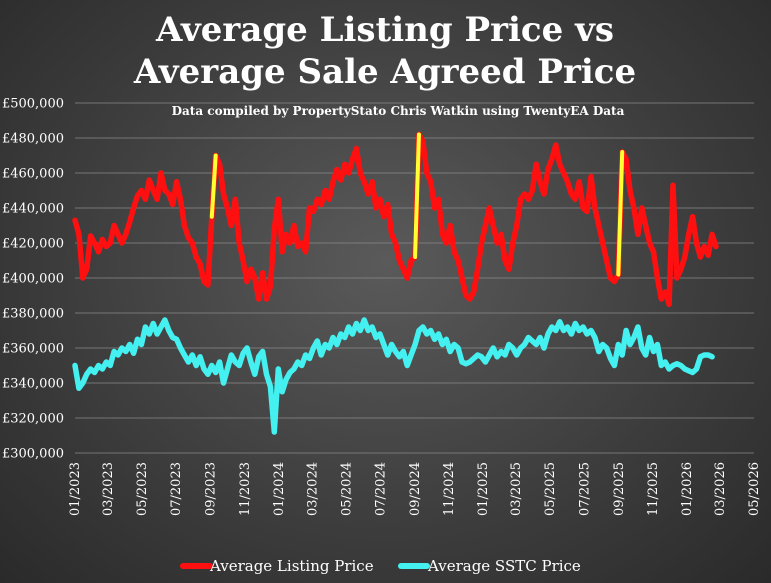 The width and height of the screenshot is (771, 583). I want to click on y-tick-label: £480,000, so click(33, 139).